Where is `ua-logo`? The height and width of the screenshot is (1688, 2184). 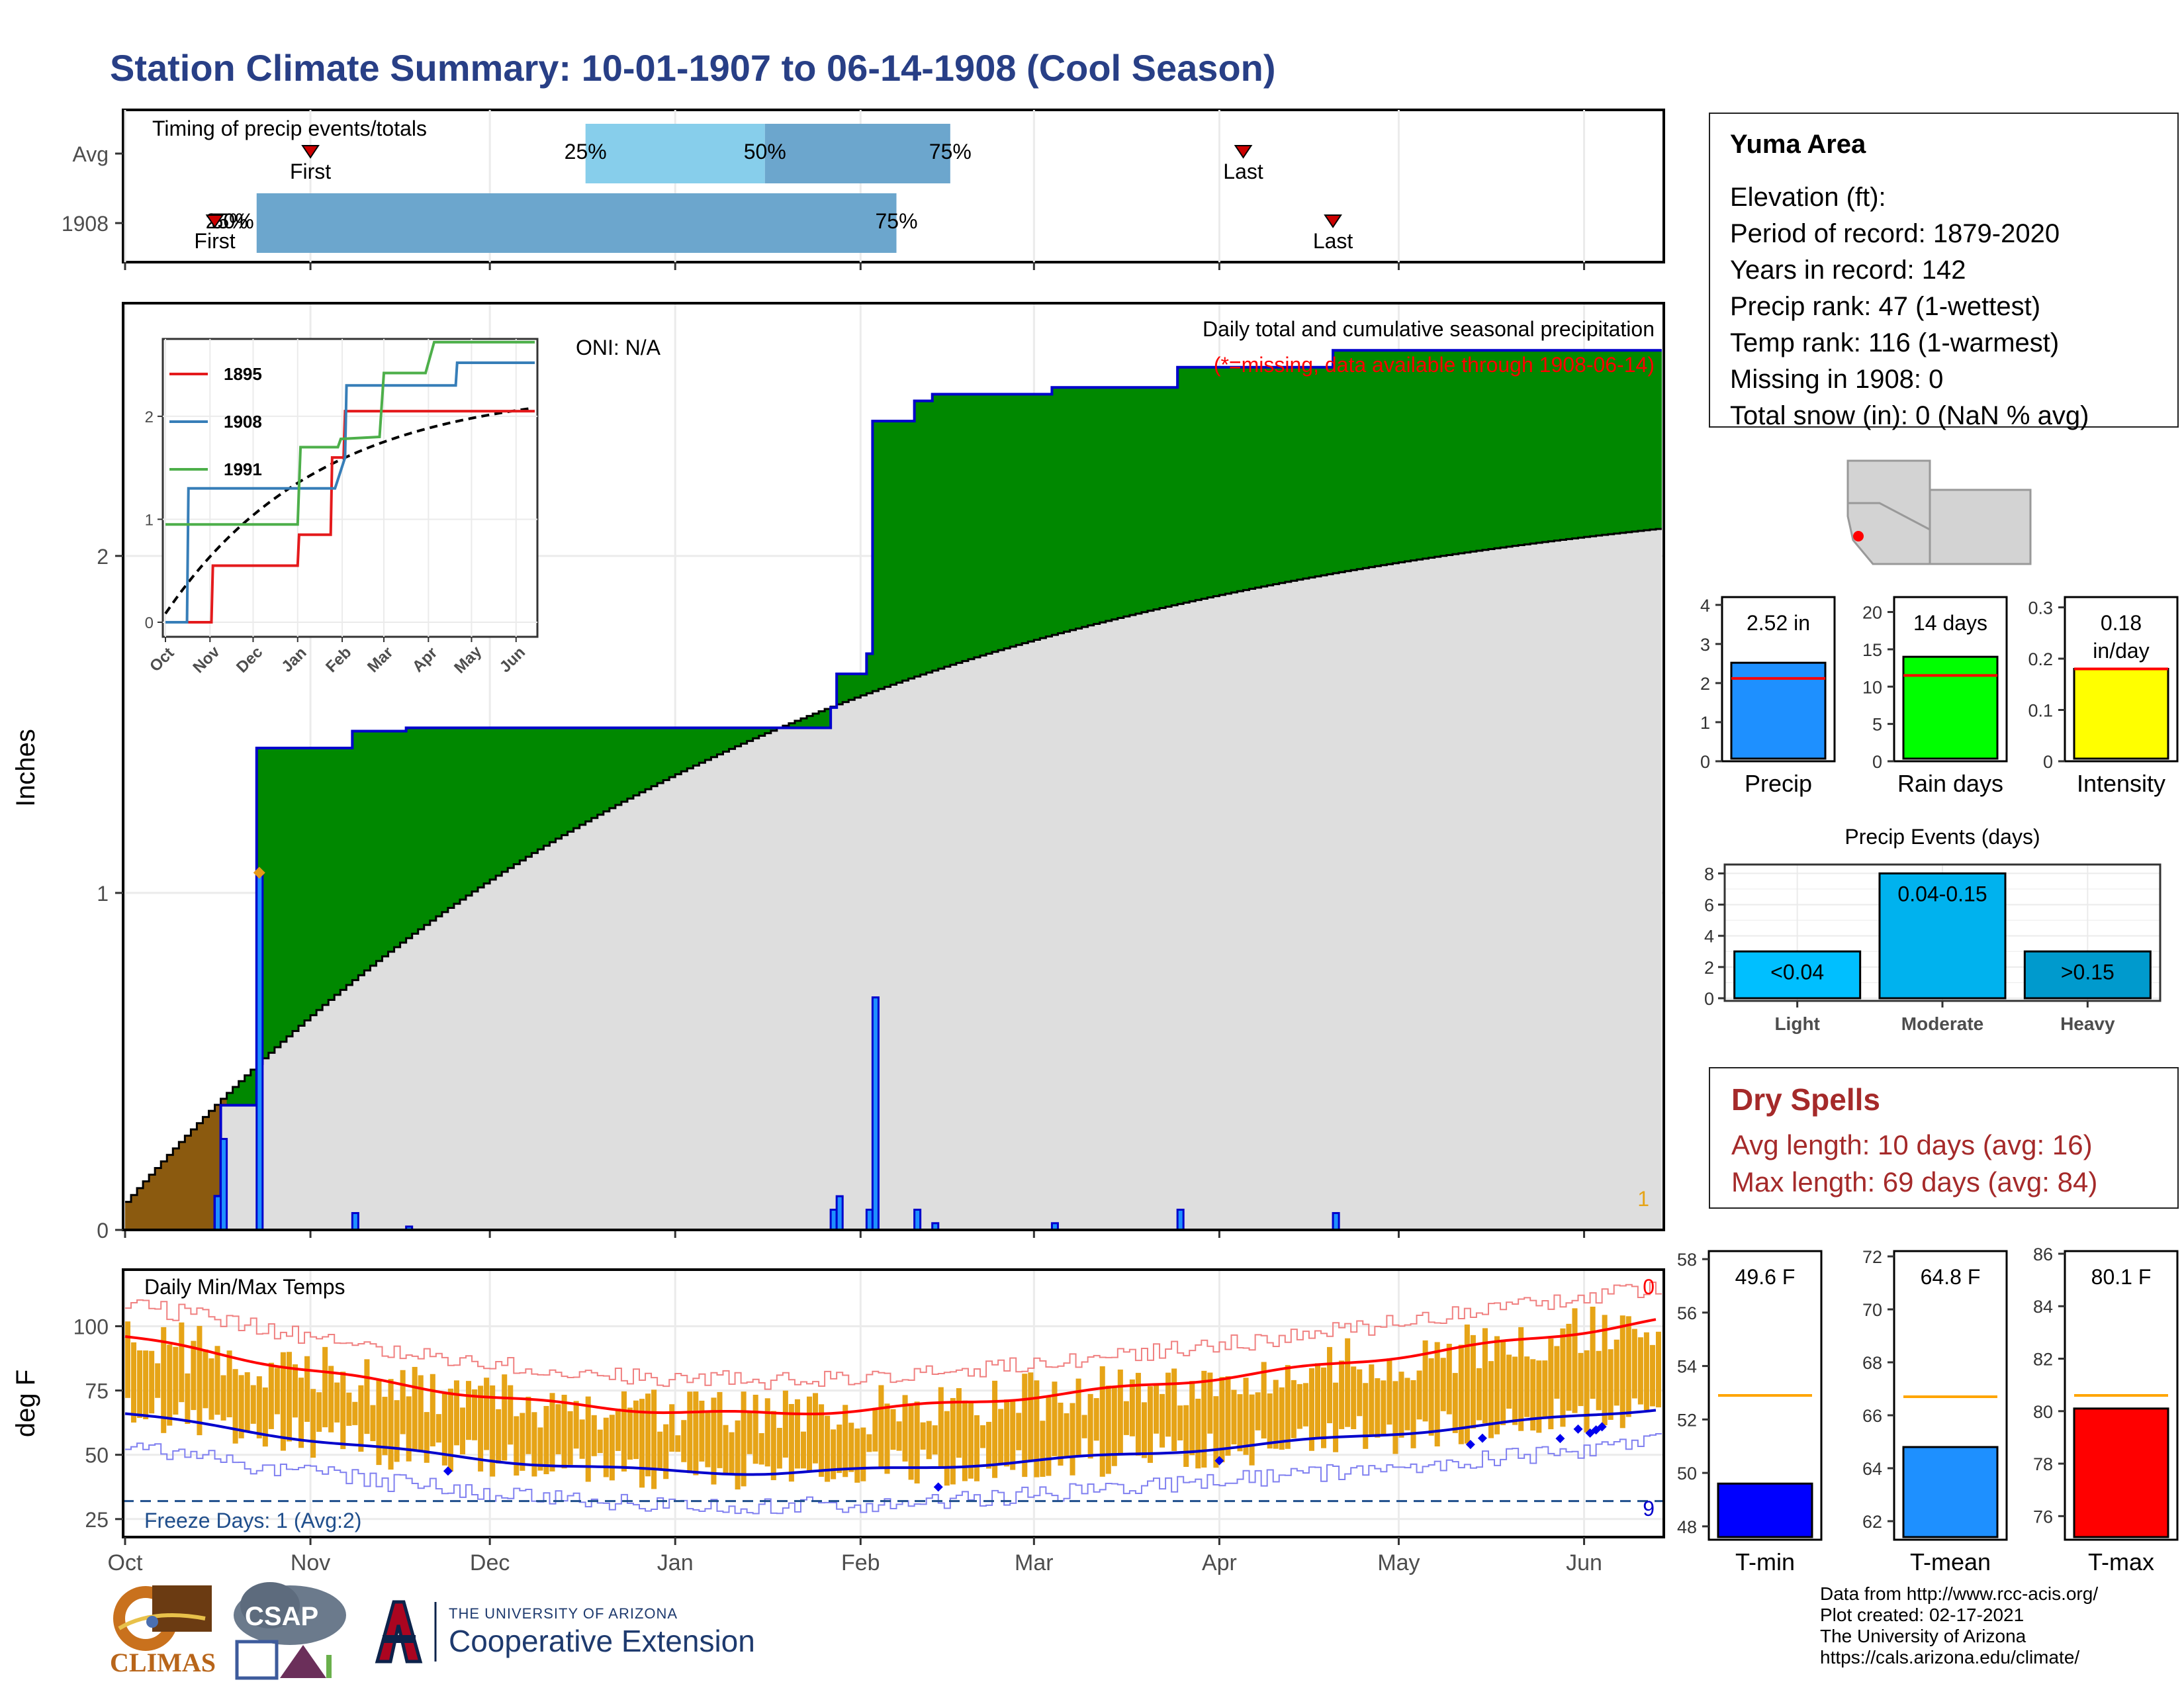 ua-logo is located at coordinates (406, 1632).